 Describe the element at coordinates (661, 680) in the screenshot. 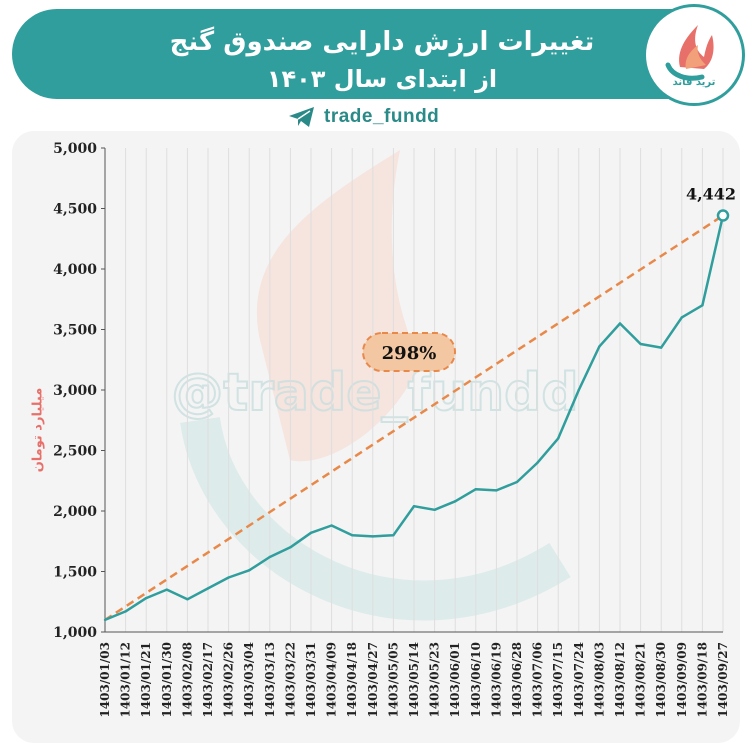

I see `x-tick-label: 1403/08/30` at that location.